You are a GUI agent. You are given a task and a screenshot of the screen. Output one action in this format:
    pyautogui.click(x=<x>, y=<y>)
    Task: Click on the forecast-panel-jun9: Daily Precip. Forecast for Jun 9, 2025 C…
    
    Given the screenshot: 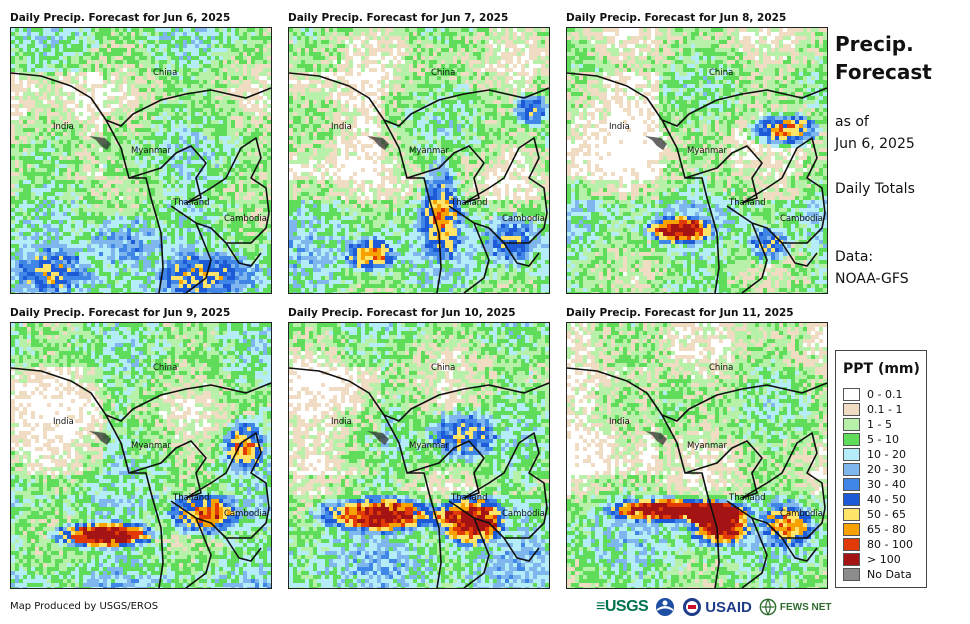 What is the action you would take?
    pyautogui.click(x=141, y=451)
    